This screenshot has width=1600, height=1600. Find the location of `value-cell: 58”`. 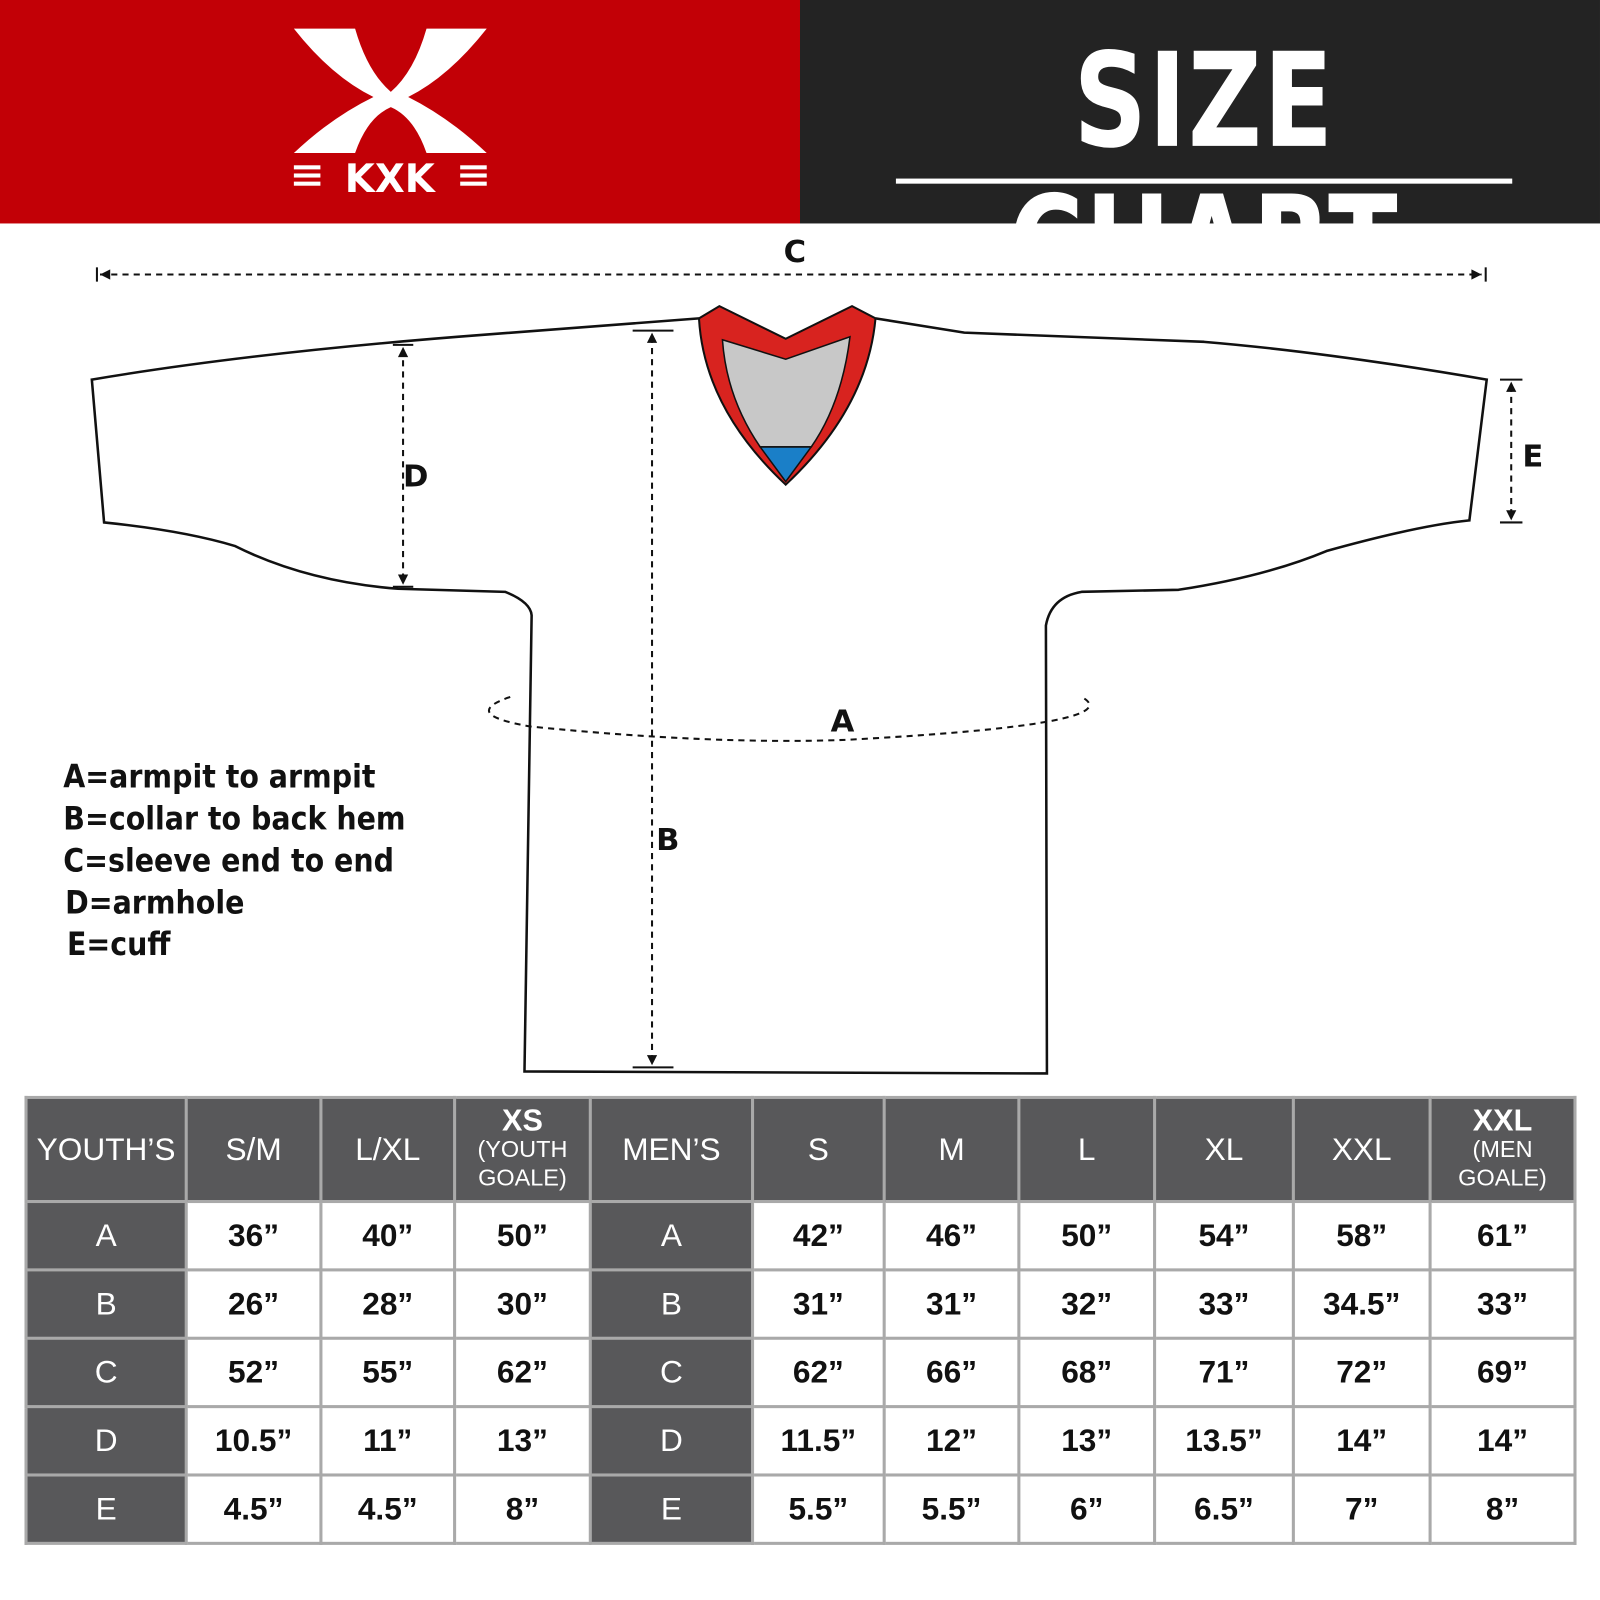

value-cell: 58” is located at coordinates (1361, 1235).